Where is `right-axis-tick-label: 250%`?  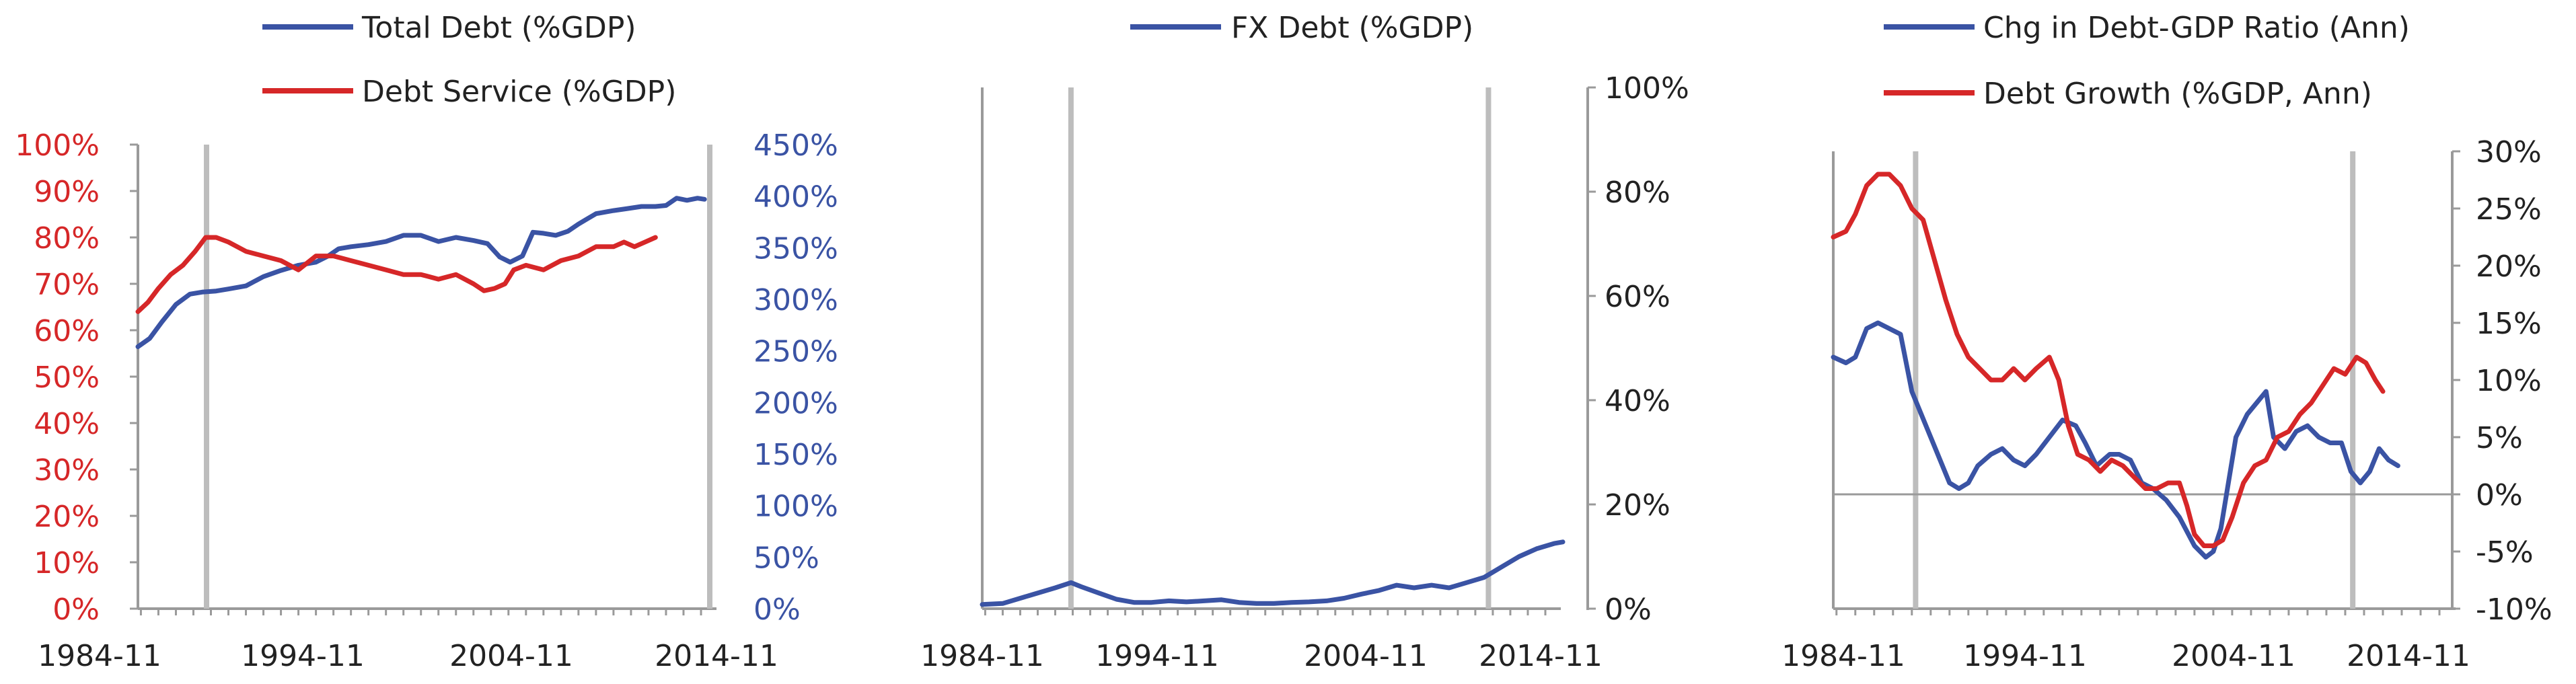 right-axis-tick-label: 250% is located at coordinates (795, 352).